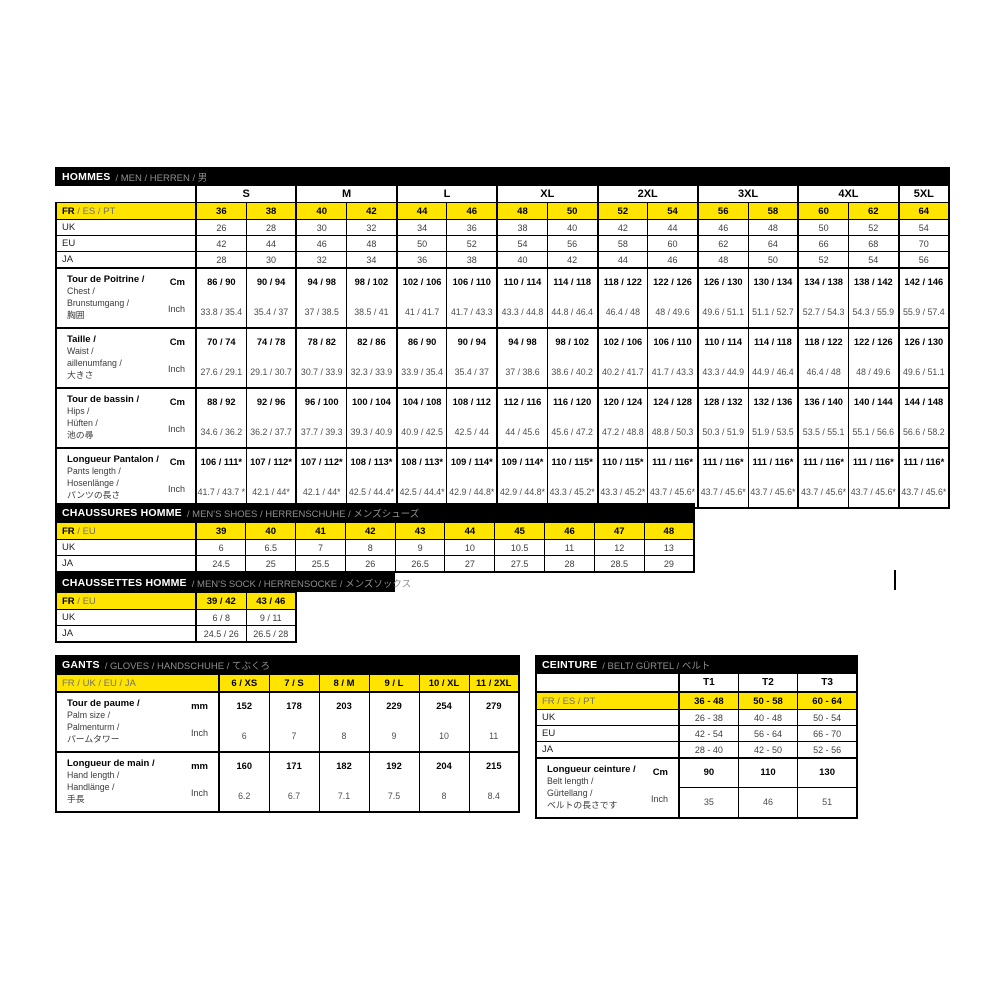 The image size is (1005, 1005). I want to click on measurement-value-pair: 140 / 144 55.1 / 56.6, so click(873, 418).